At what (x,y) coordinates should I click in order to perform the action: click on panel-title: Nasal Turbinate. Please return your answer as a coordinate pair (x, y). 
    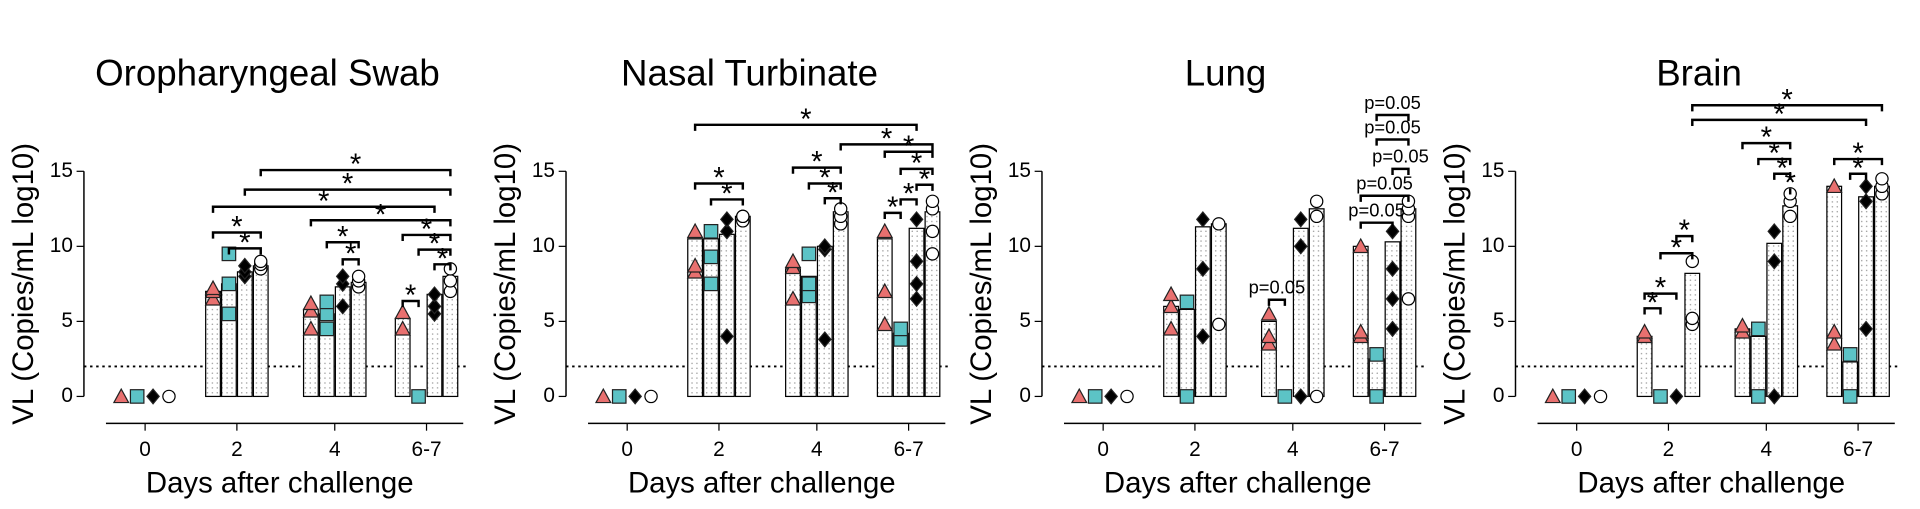
    Looking at the image, I should click on (749, 73).